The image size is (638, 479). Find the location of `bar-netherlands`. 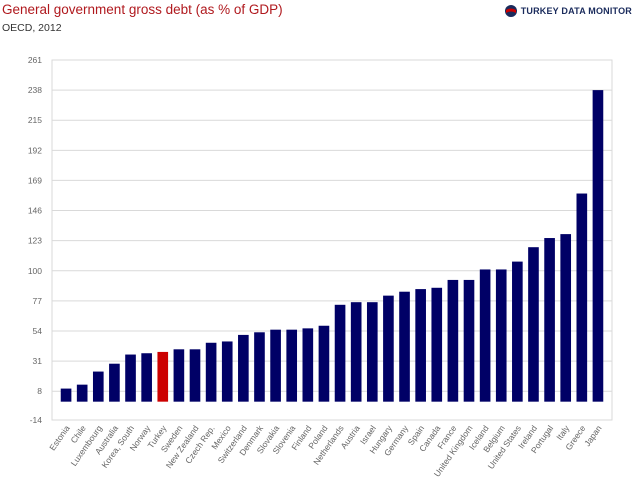

bar-netherlands is located at coordinates (340, 353).